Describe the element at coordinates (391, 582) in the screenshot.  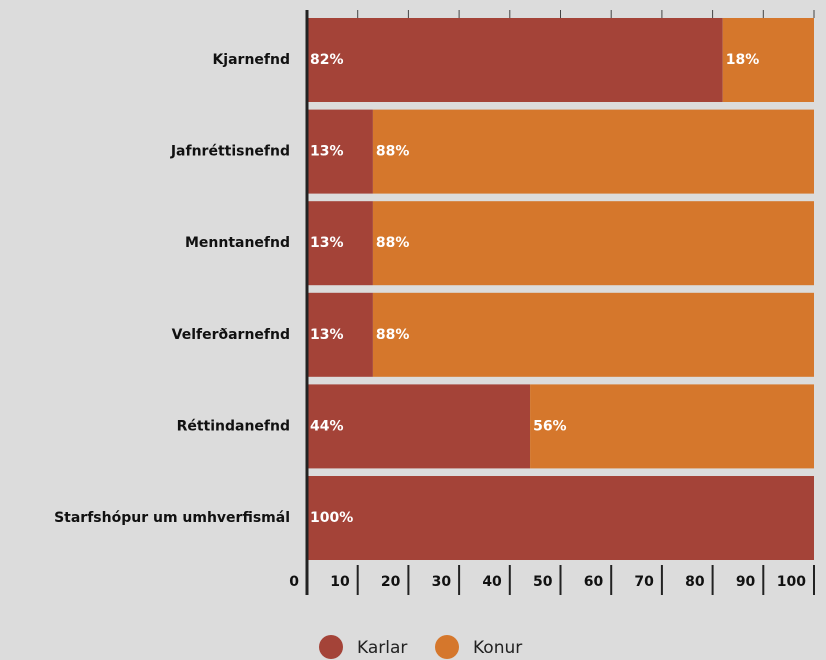
I see `x-tick-label: 20` at that location.